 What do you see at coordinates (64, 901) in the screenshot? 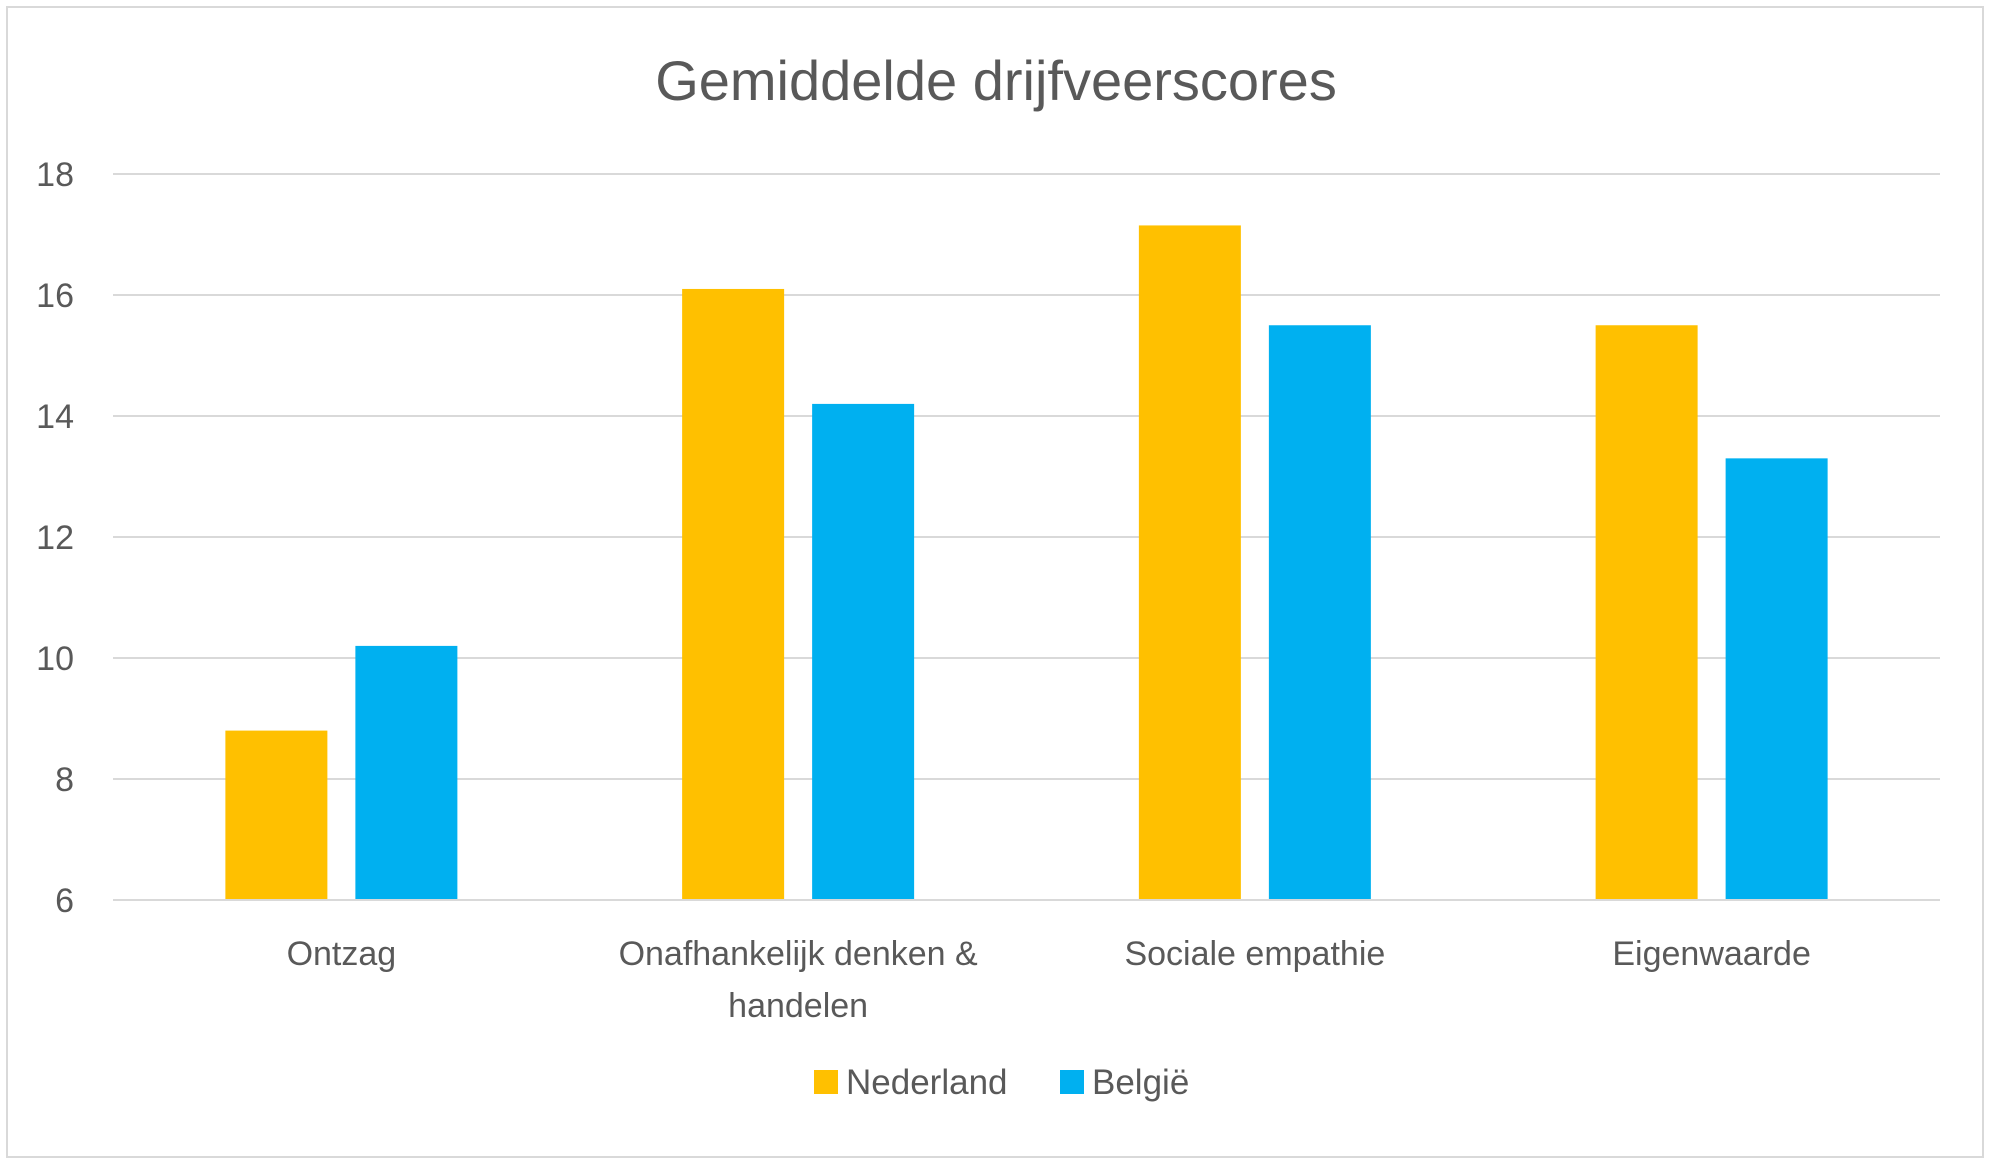
I see `y-tick-label: 6` at bounding box center [64, 901].